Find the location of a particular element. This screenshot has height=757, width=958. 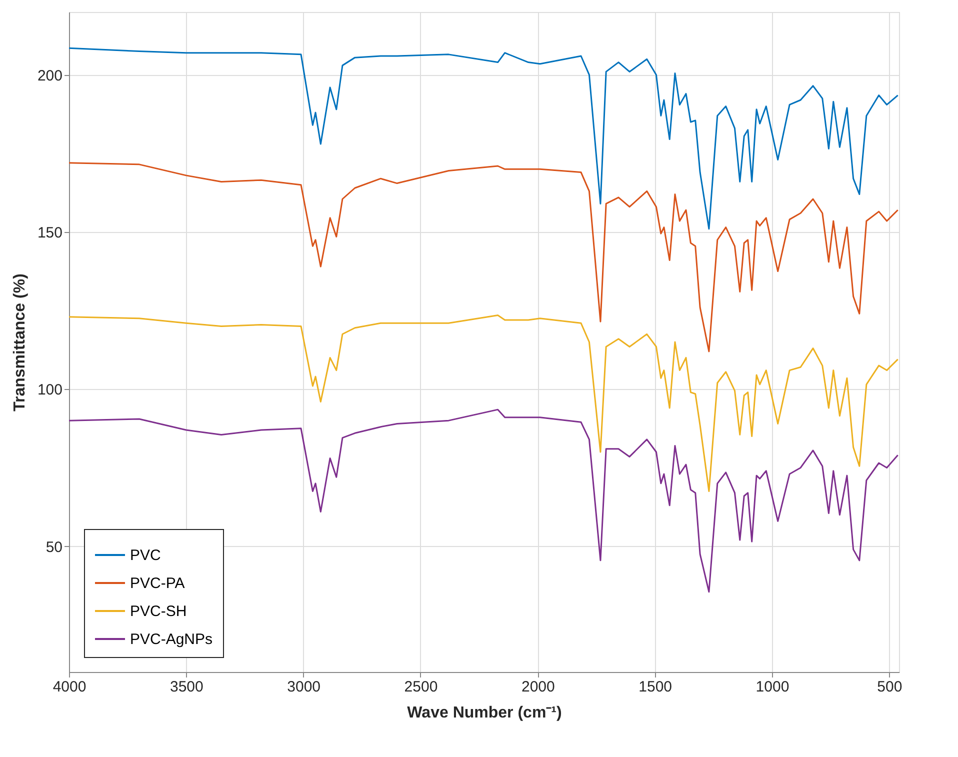

x-tick-label: 1000 is located at coordinates (773, 687).